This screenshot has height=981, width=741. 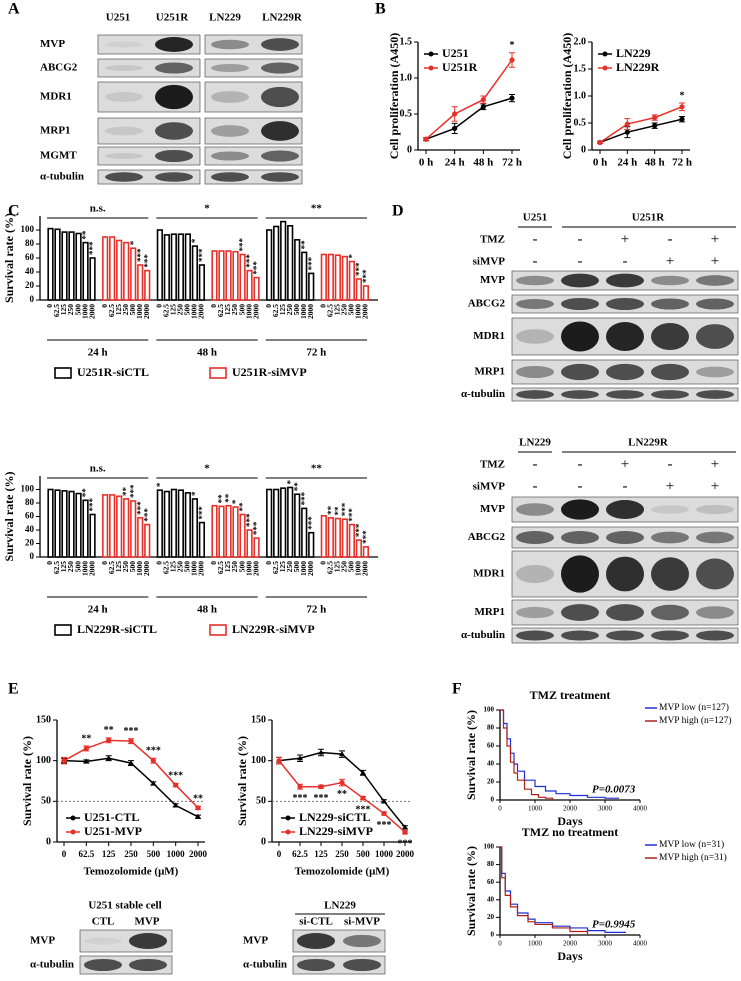 I want to click on panel-label: B, so click(x=380, y=9).